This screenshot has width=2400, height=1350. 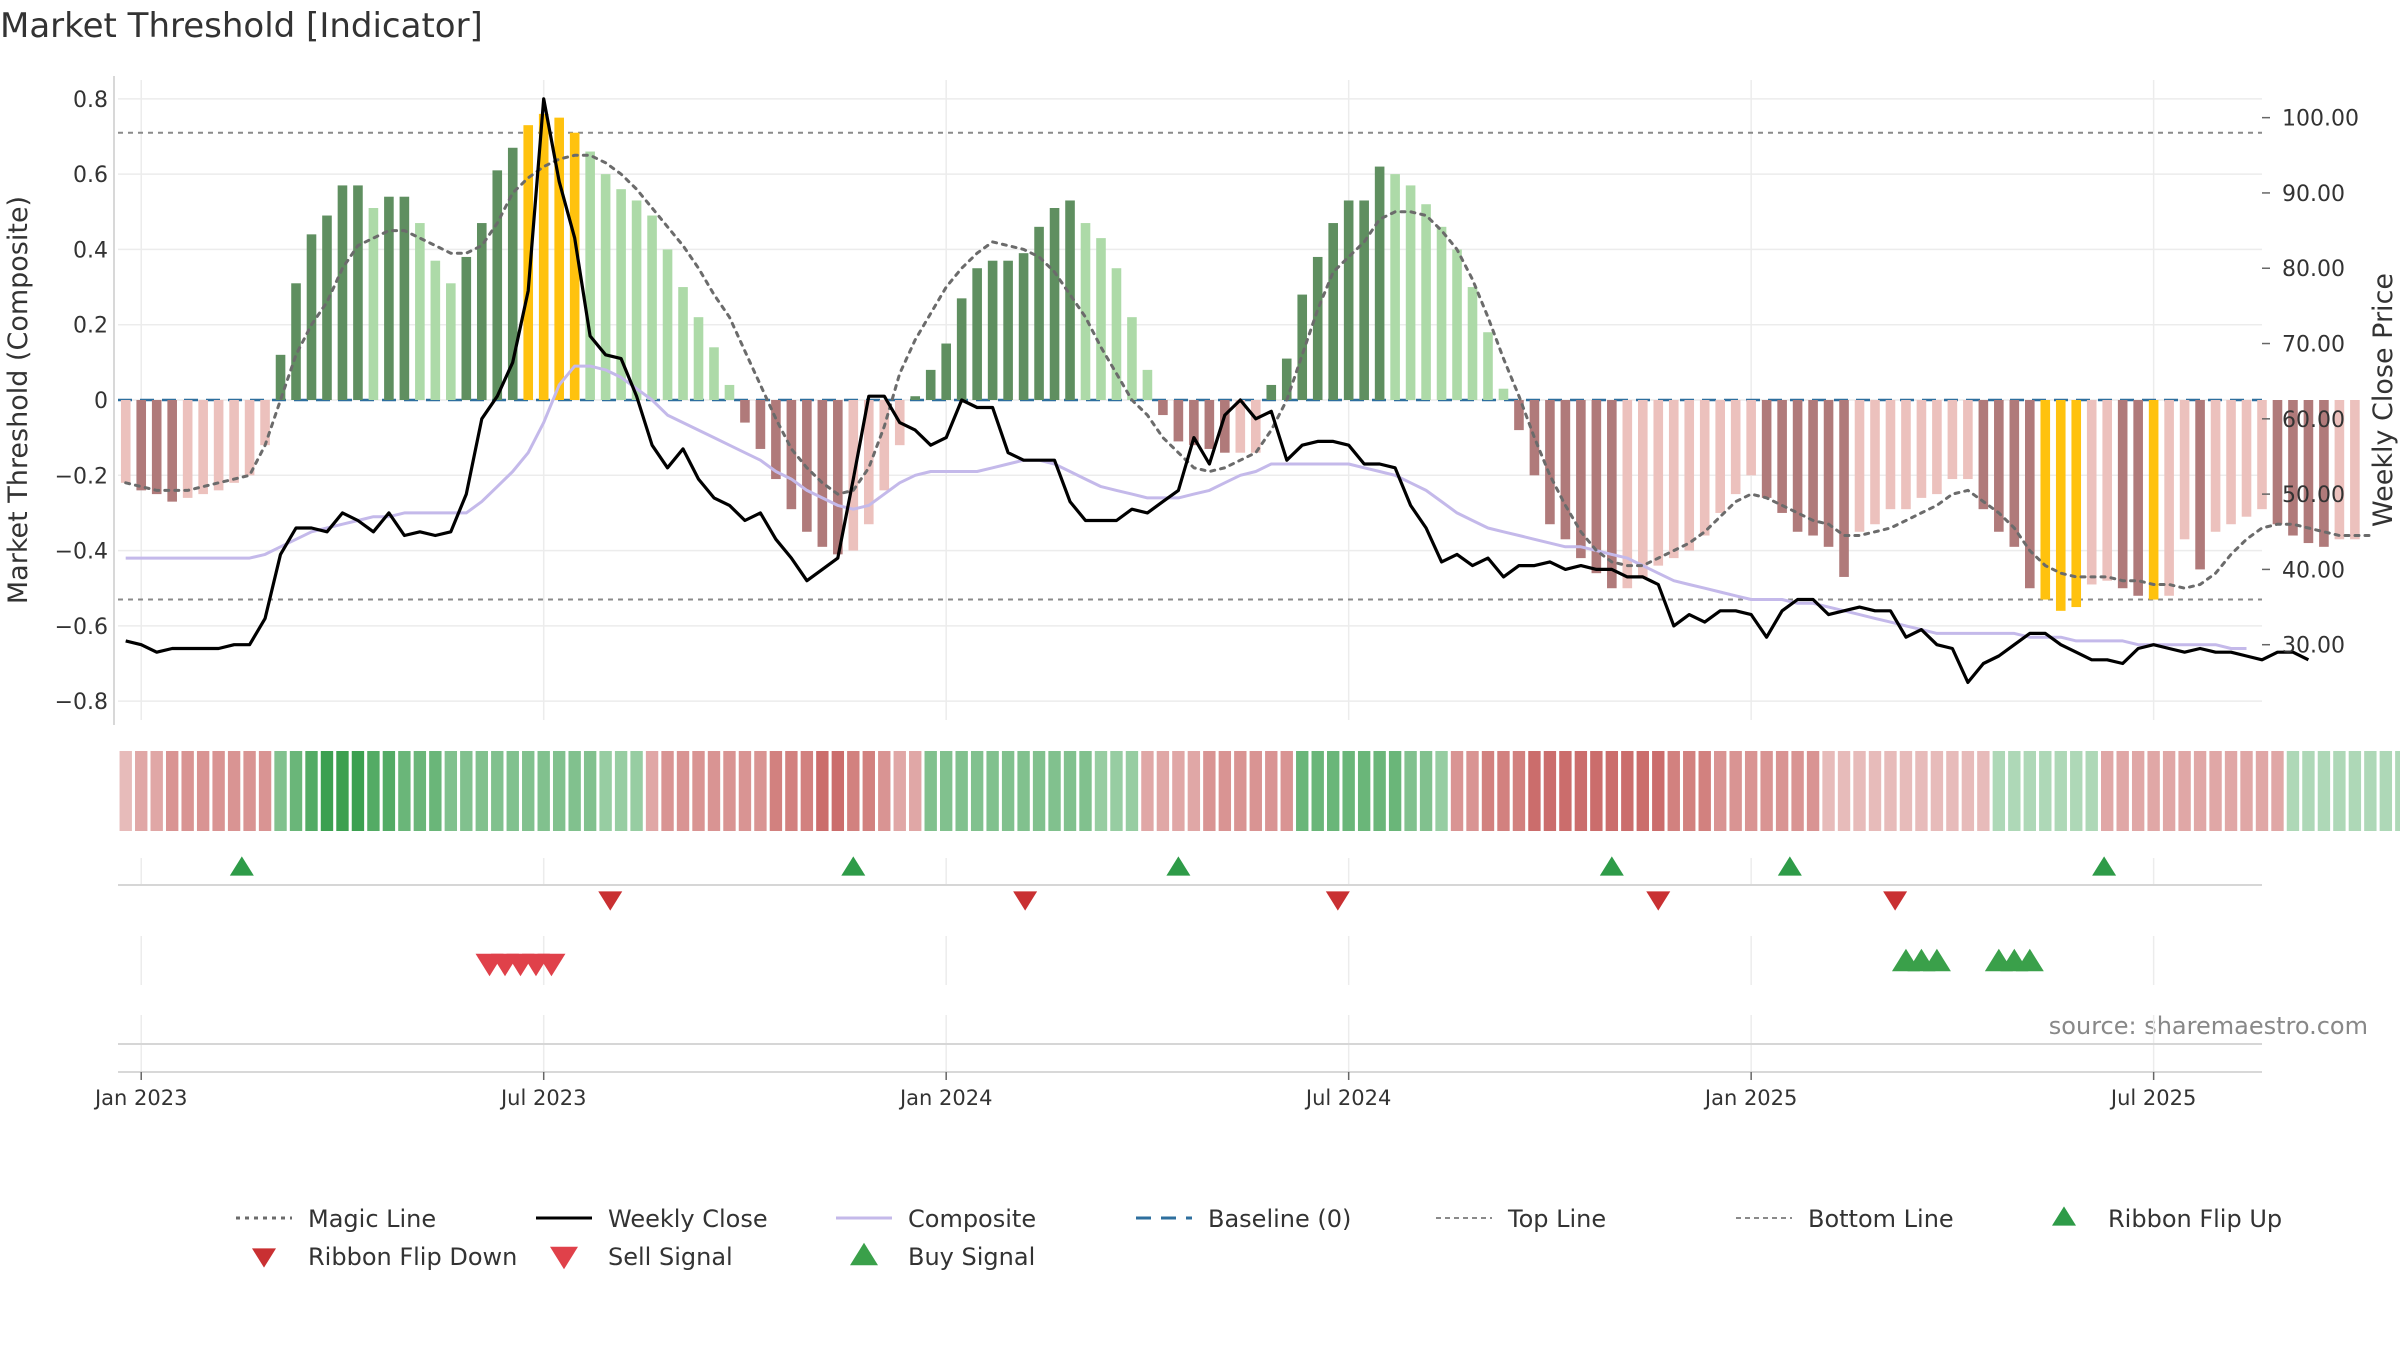 What do you see at coordinates (2313, 269) in the screenshot?
I see `right-tick-label: 80.00` at bounding box center [2313, 269].